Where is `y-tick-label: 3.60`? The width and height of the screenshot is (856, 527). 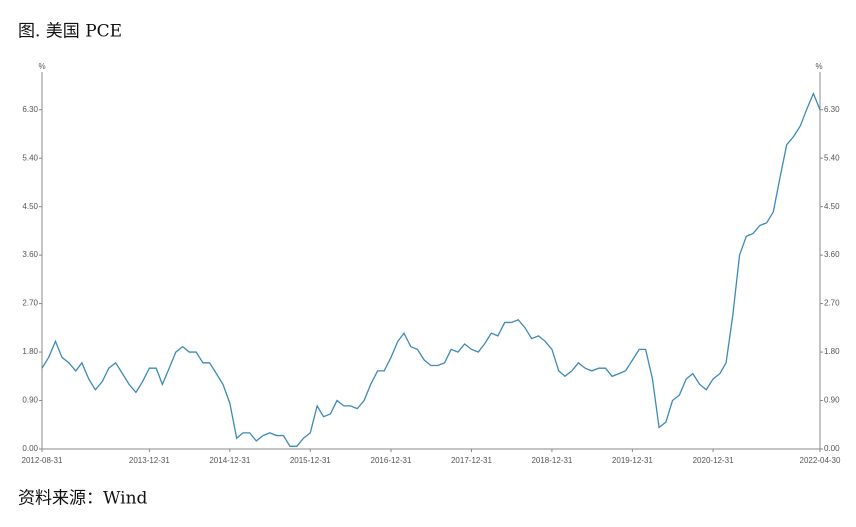
y-tick-label: 3.60 is located at coordinates (30, 254).